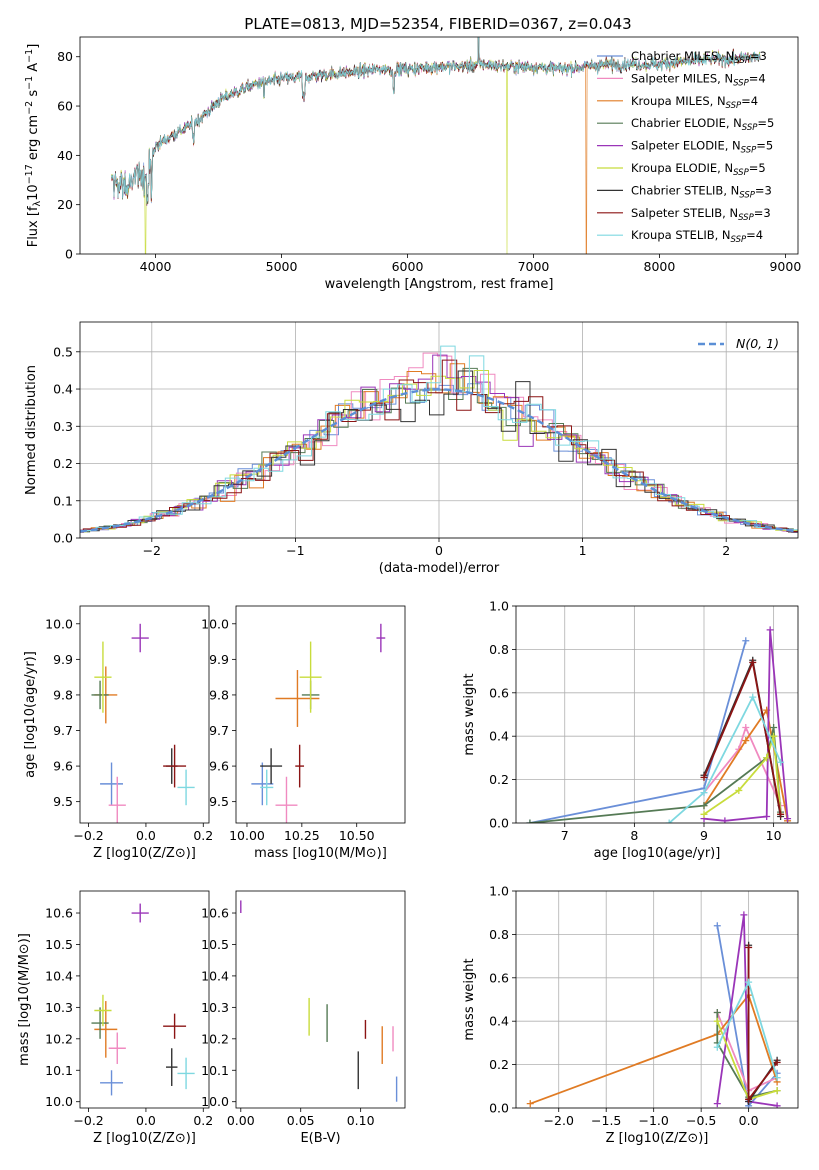 The image size is (819, 1170). Describe the element at coordinates (63, 659) in the screenshot. I see `y-tick-label: 9.9` at that location.